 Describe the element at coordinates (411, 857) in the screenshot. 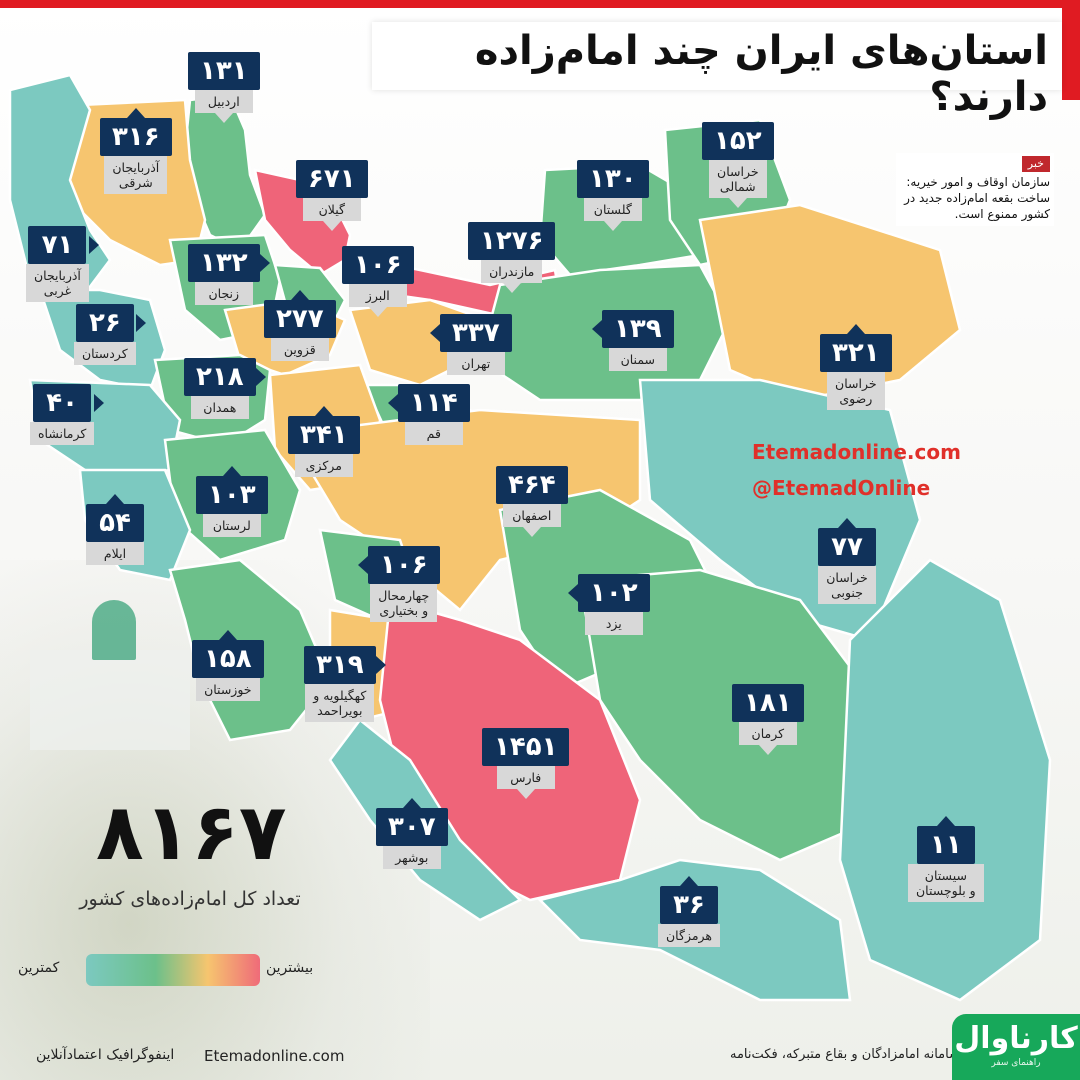

I see `province-name: بوشهر` at that location.